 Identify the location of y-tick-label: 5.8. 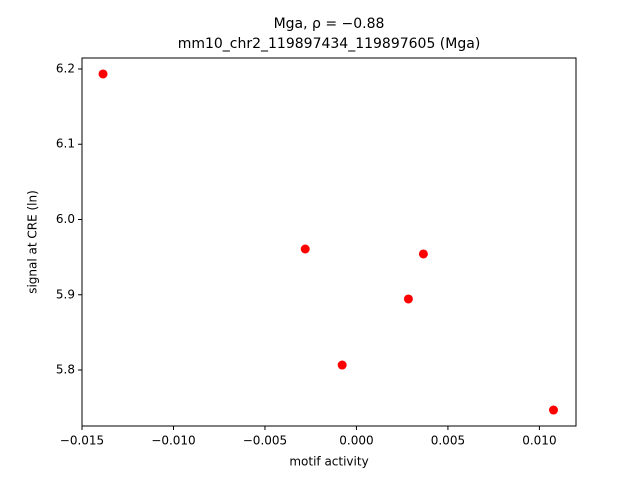
(65, 370).